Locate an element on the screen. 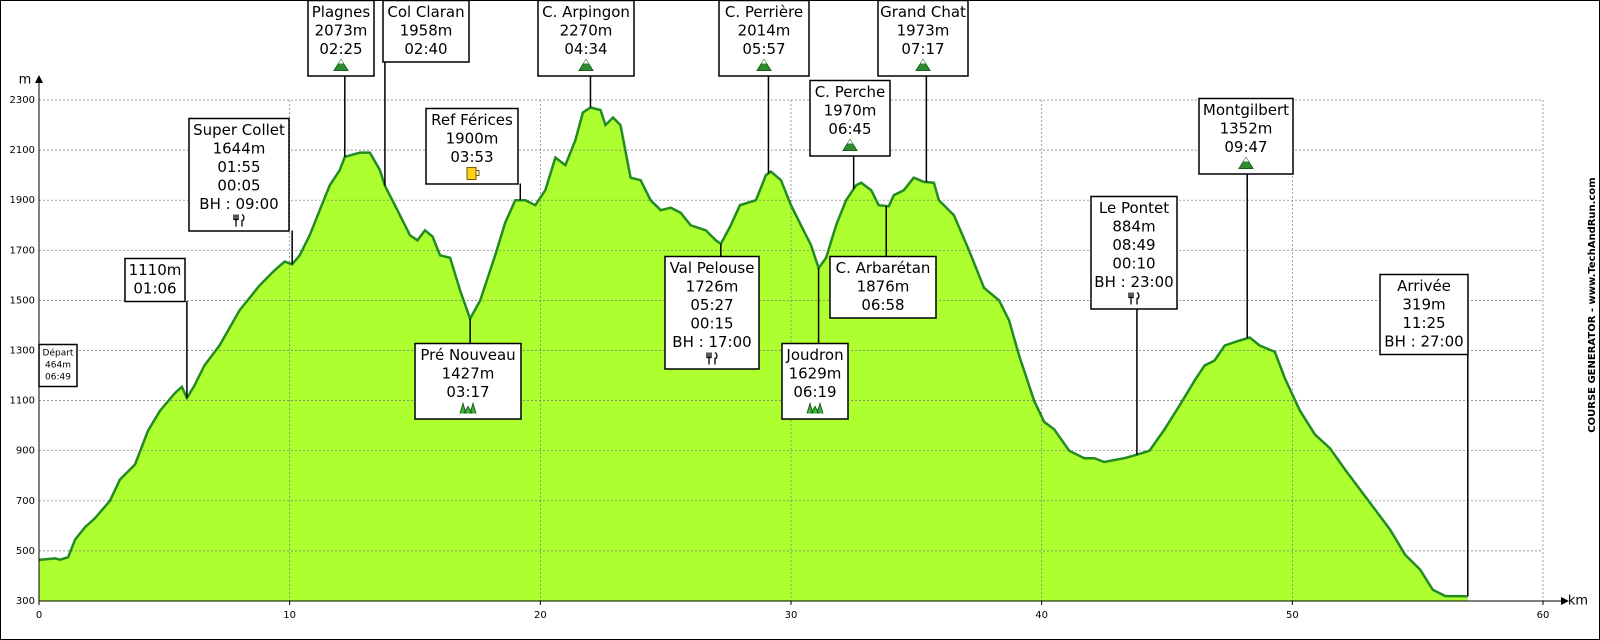 The width and height of the screenshot is (1600, 640). x-axis-arrow is located at coordinates (1565, 601).